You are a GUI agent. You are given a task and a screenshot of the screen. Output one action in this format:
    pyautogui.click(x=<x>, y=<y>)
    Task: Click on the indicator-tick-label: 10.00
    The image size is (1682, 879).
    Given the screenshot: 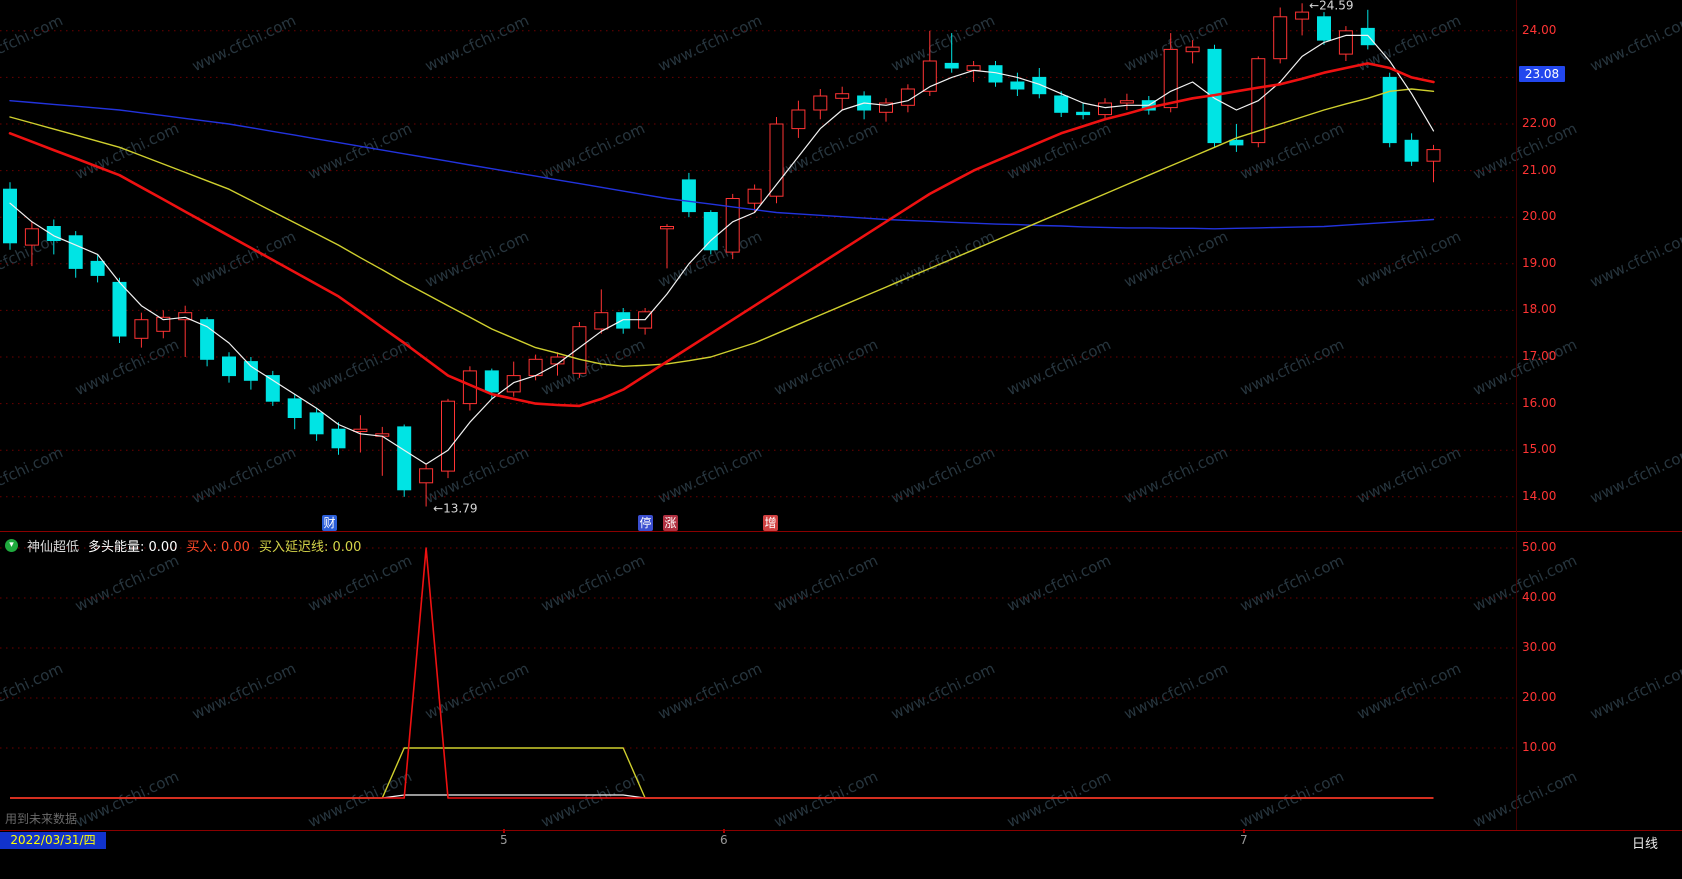 What is the action you would take?
    pyautogui.click(x=1539, y=747)
    